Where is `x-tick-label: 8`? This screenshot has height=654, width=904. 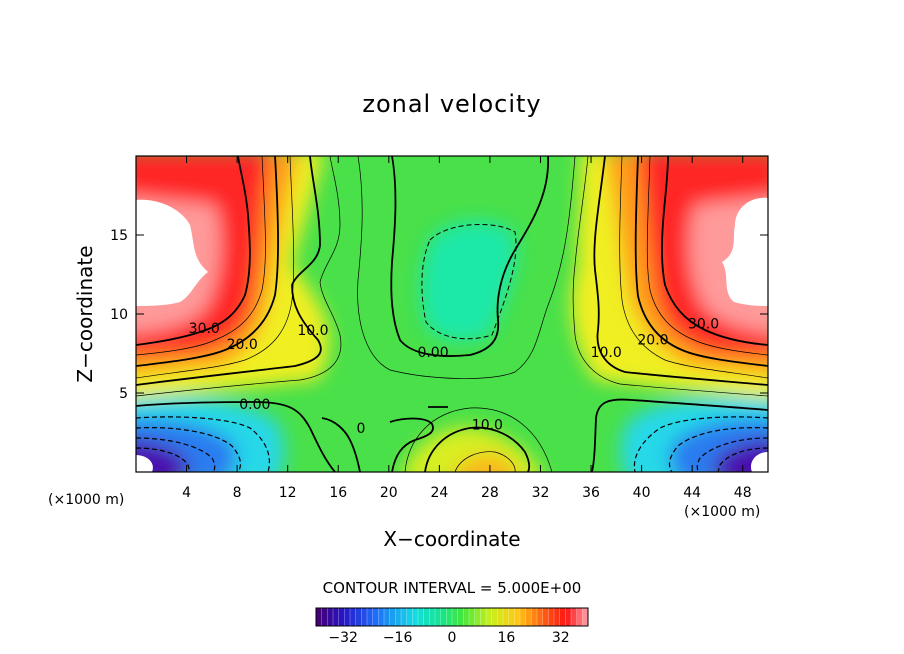
x-tick-label: 8 is located at coordinates (237, 493).